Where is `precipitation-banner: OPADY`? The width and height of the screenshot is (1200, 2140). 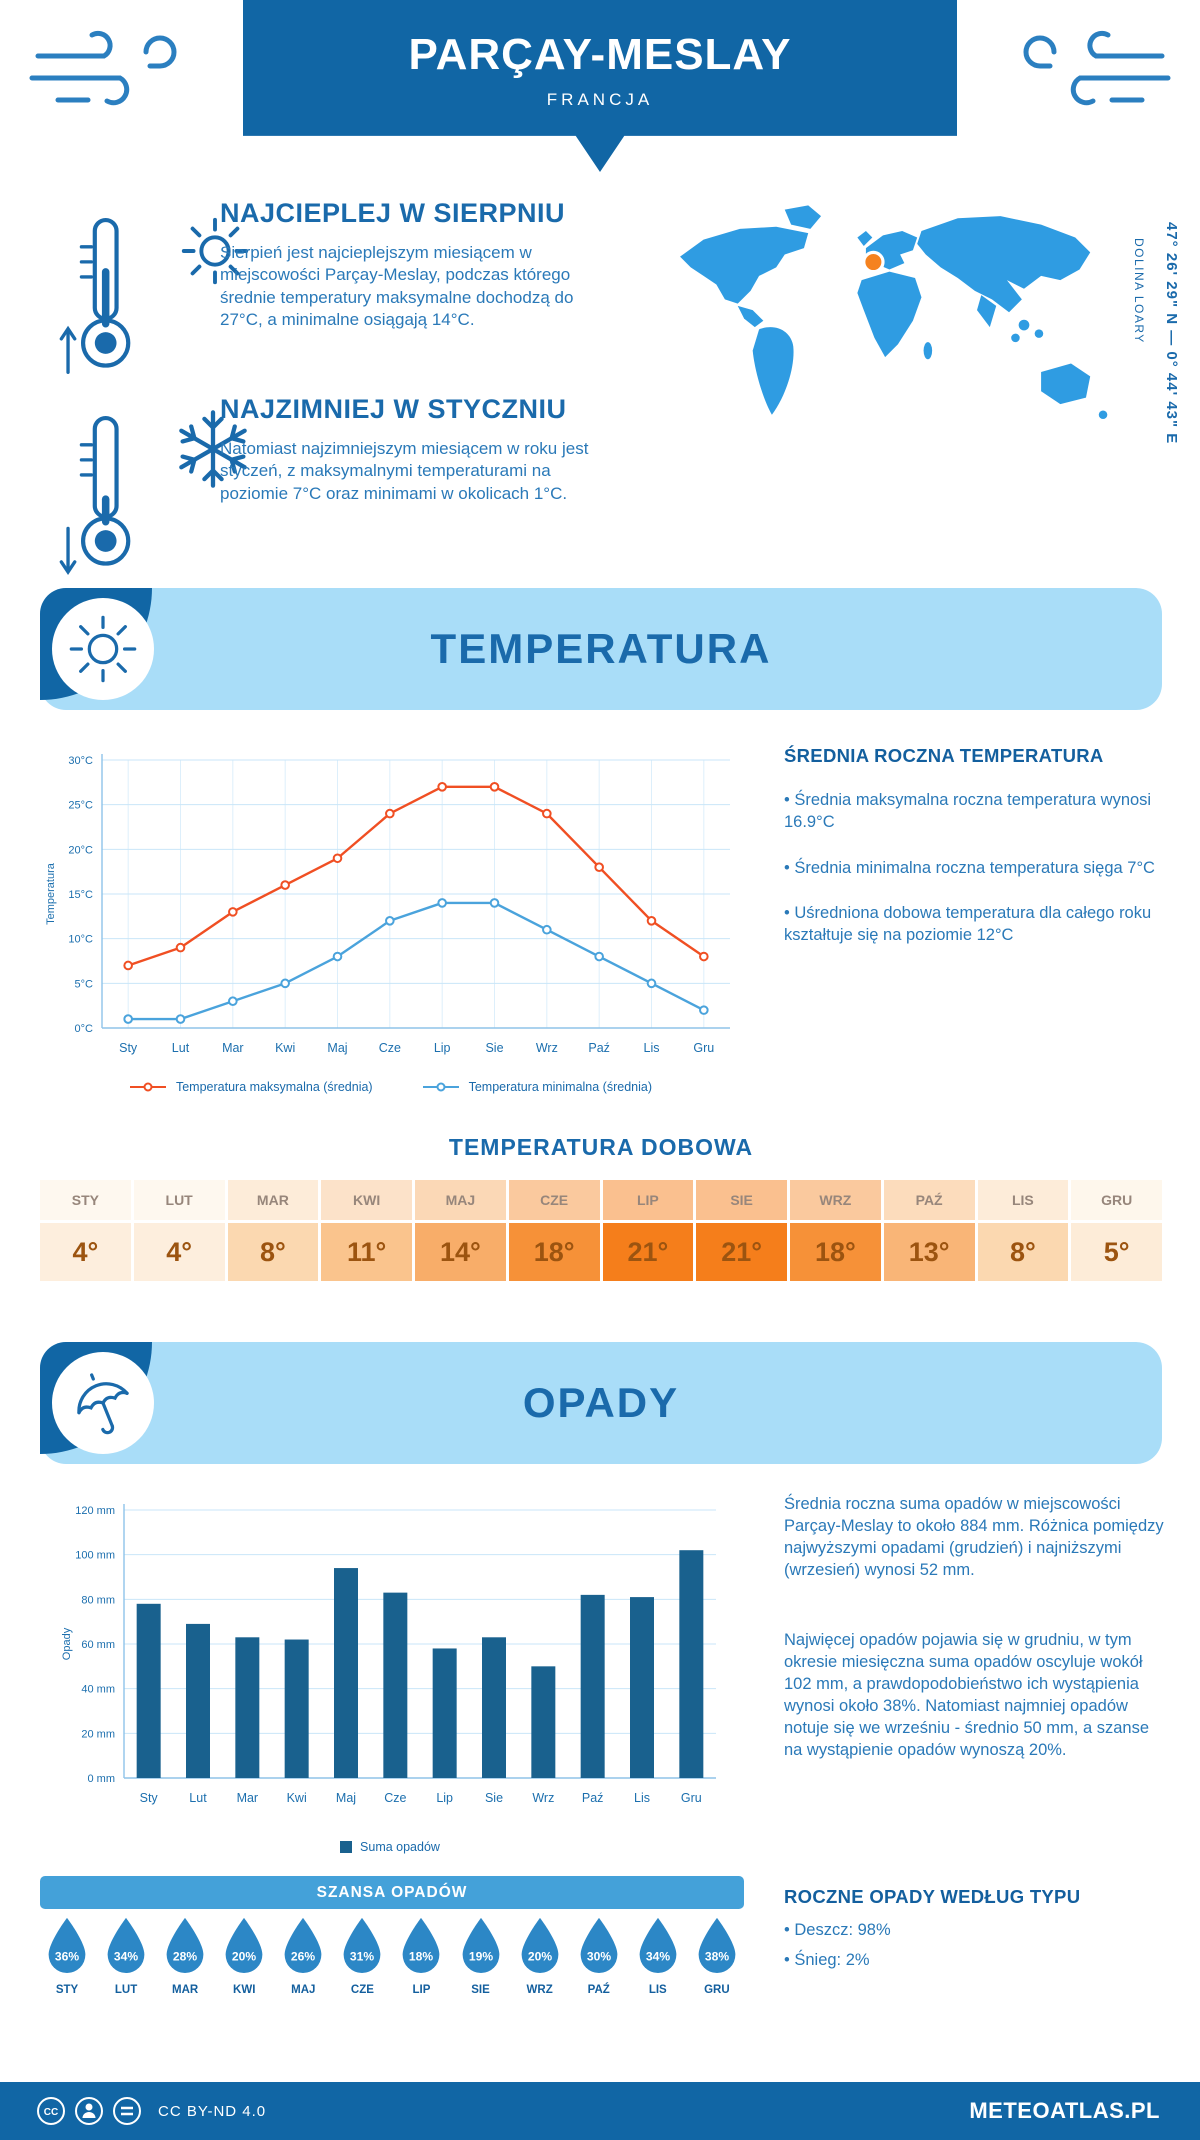
precipitation-banner: OPADY is located at coordinates (601, 1403).